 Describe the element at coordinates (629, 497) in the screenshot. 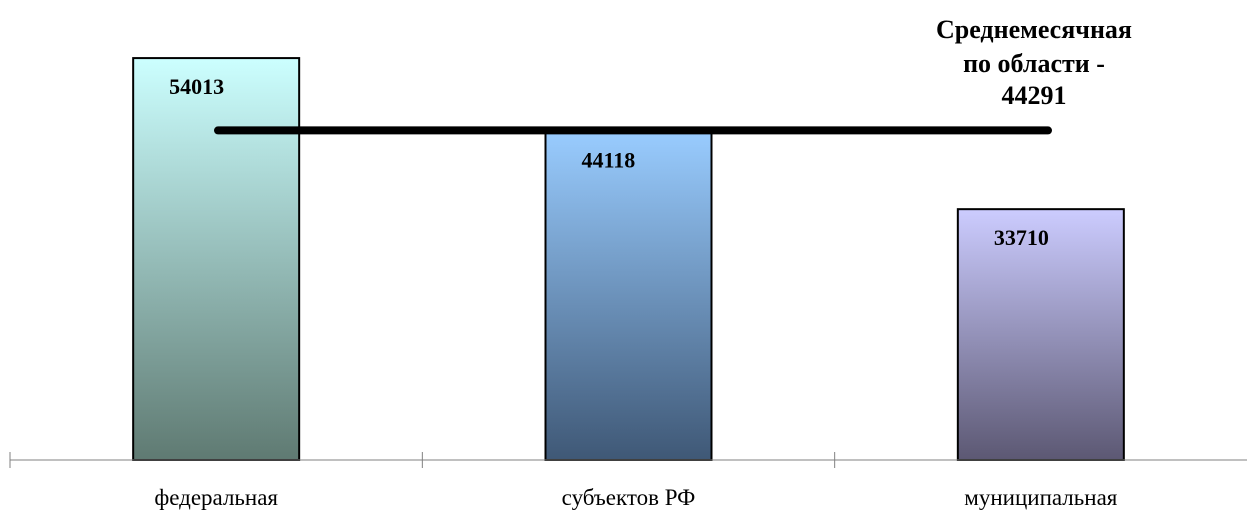

I see `category-label-2: субъектов РФ` at that location.